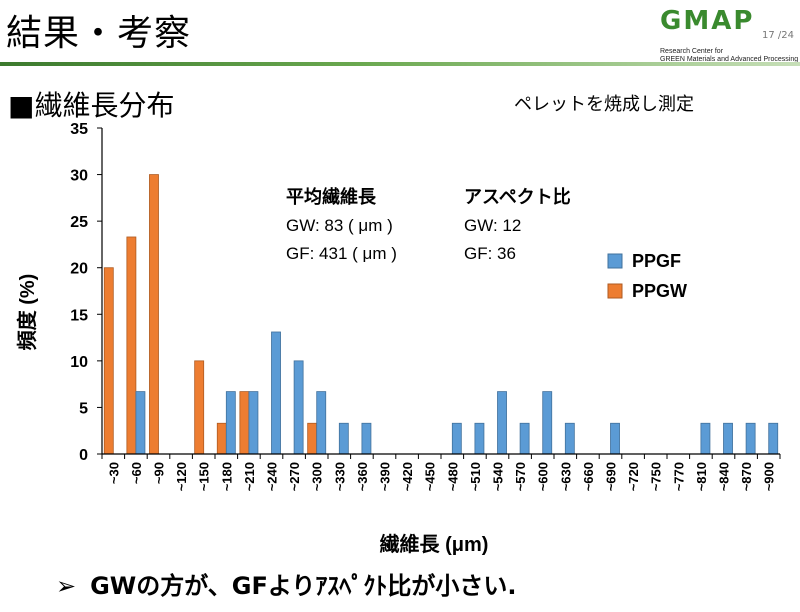  What do you see at coordinates (249, 476) in the screenshot?
I see `x-tick-label: ~210` at bounding box center [249, 476].